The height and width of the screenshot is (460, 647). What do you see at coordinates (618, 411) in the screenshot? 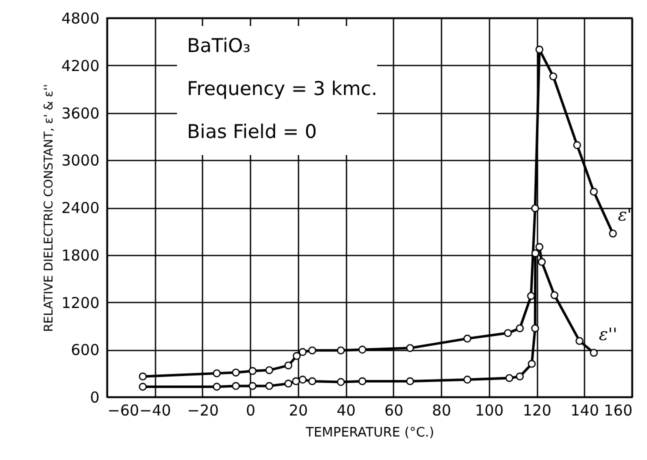
I see `x-tick-label: 160` at bounding box center [618, 411].